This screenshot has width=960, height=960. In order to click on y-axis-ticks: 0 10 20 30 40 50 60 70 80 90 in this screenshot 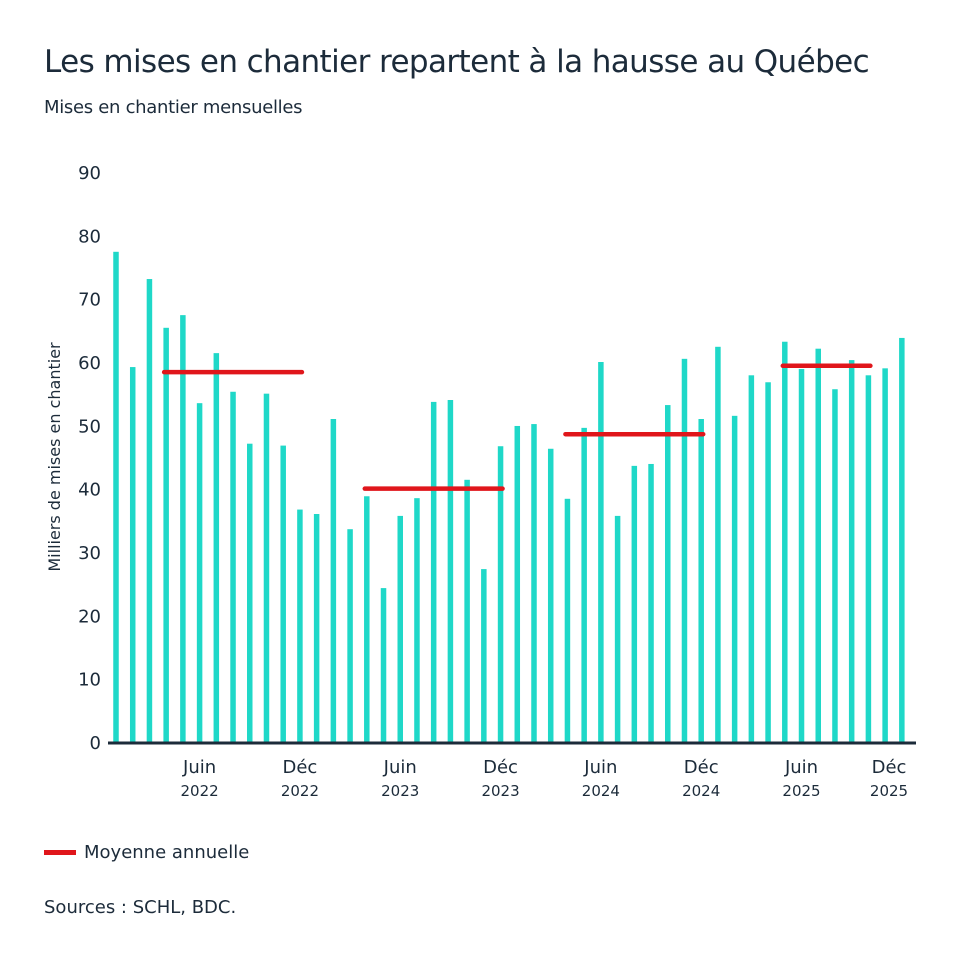, I will do `click(89, 458)`.